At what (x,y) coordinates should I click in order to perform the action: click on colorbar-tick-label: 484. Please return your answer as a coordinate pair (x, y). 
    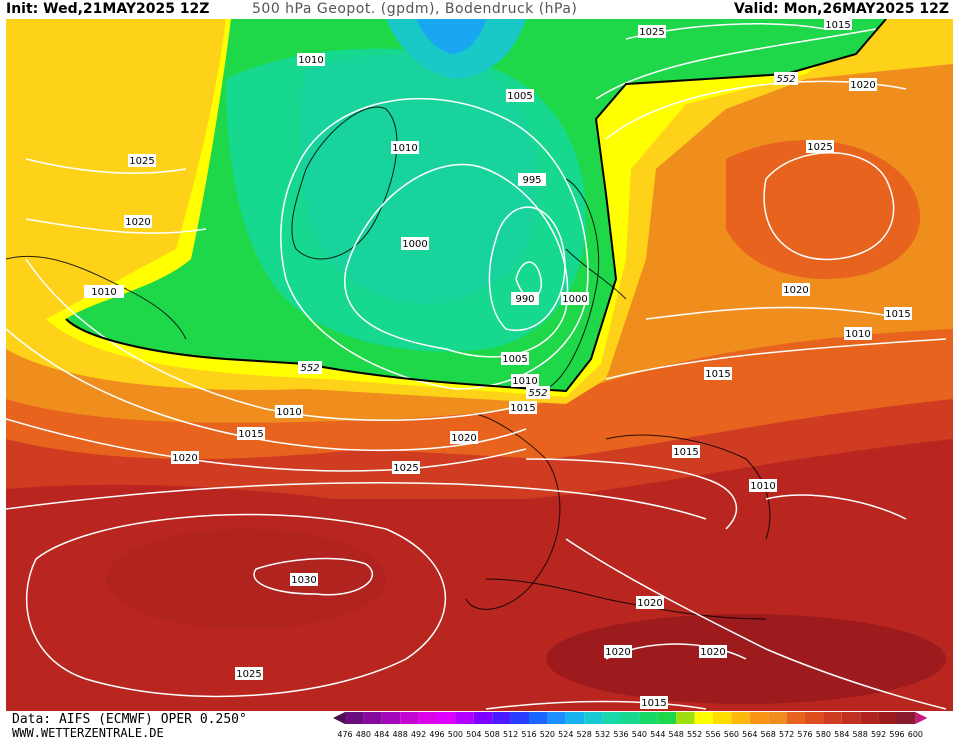
    Looking at the image, I should click on (381, 734).